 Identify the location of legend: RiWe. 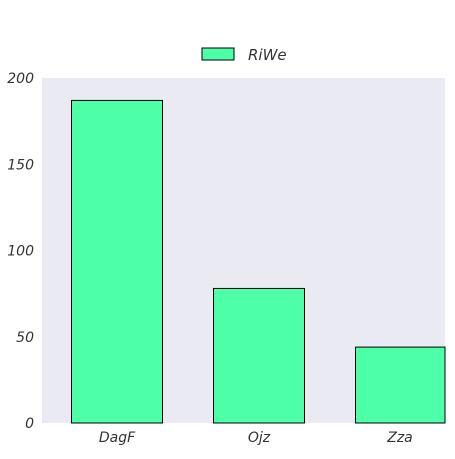
(244, 55).